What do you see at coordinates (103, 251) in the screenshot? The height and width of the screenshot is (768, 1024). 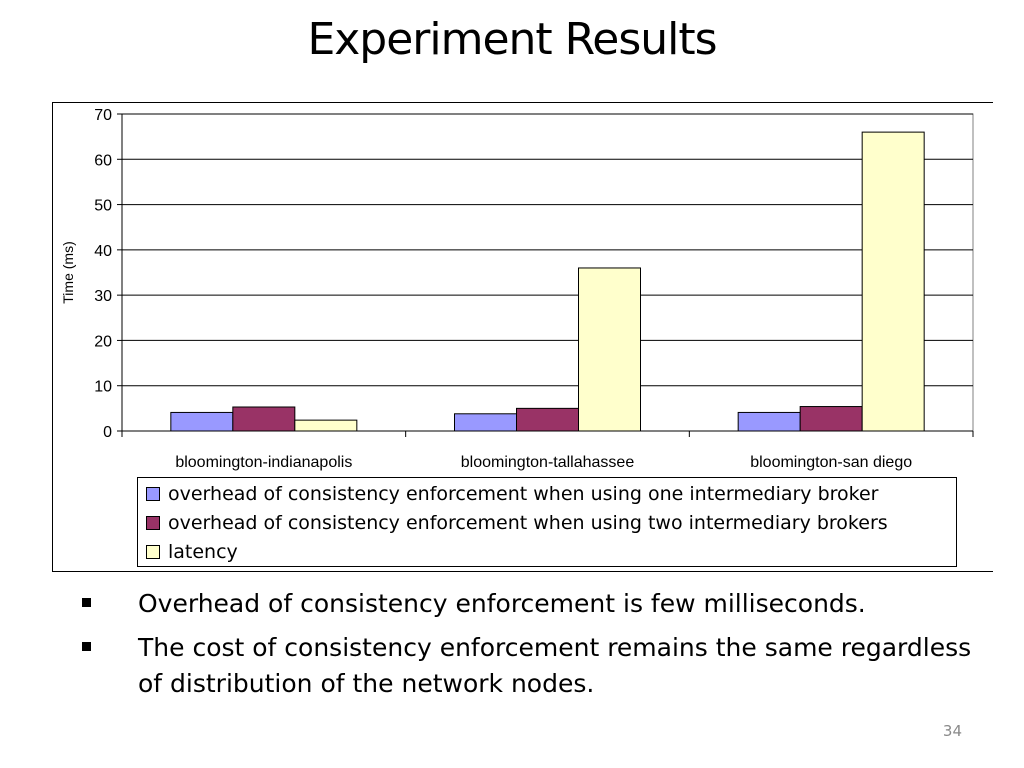 I see `y-tick-label: 40` at bounding box center [103, 251].